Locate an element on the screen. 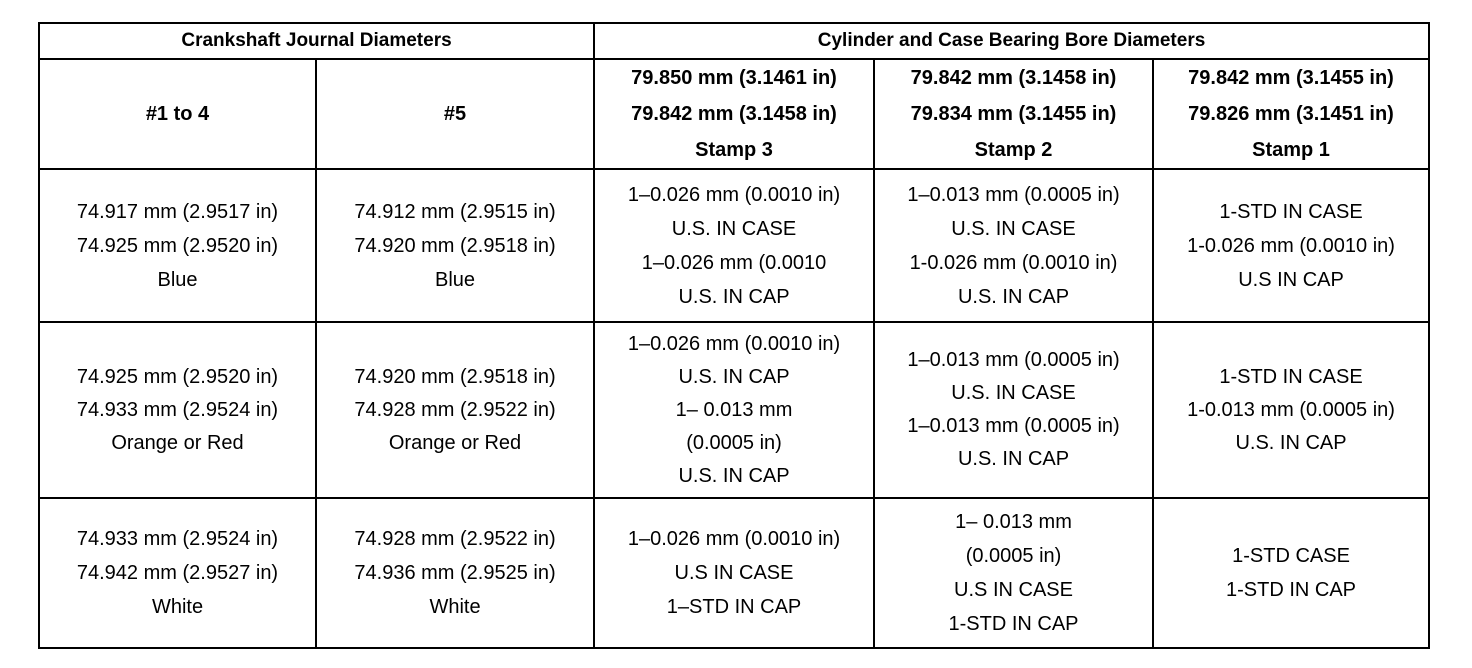  column-header: #1 to 4 is located at coordinates (177, 114).